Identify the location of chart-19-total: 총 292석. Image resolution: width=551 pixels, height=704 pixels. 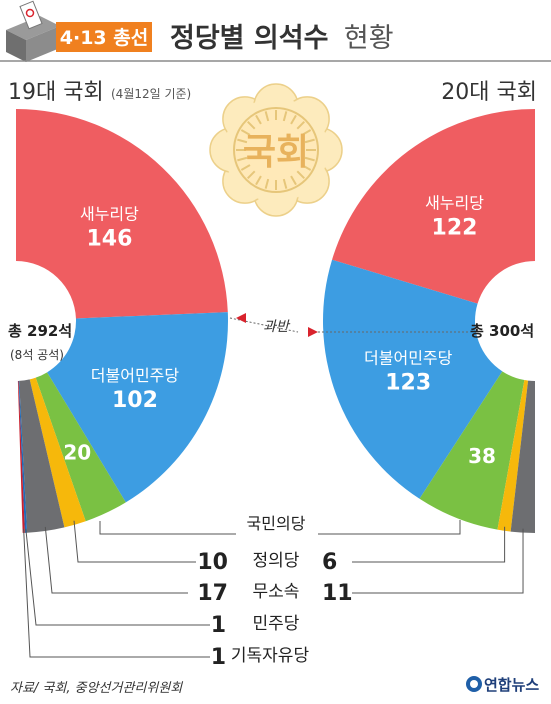
(40, 331).